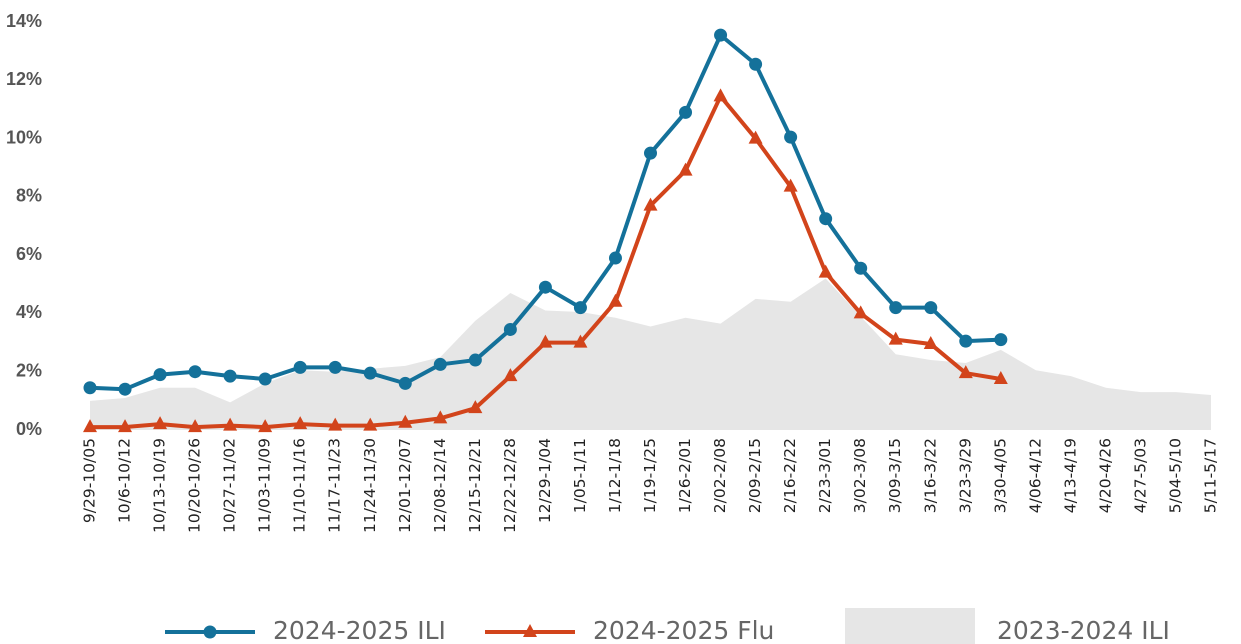 The image size is (1241, 644). I want to click on x-tick-label: 11/17-11/23, so click(335, 485).